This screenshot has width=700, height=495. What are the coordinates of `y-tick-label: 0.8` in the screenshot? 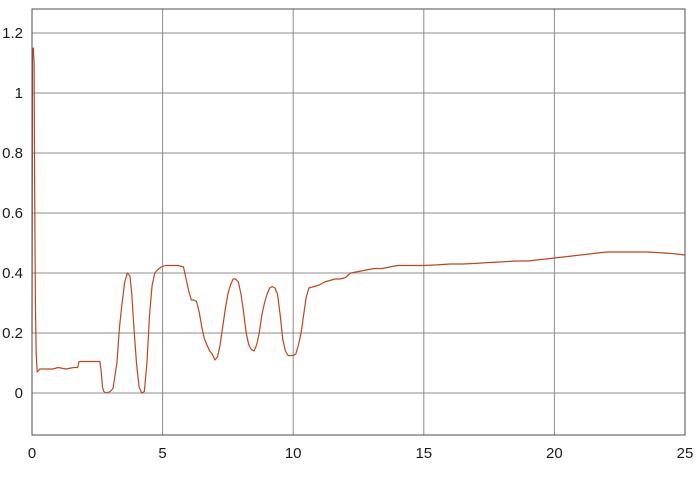 It's located at (12, 153).